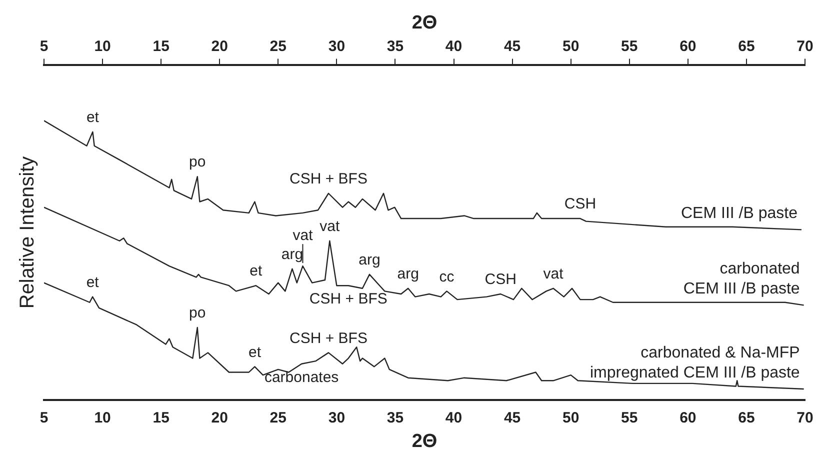  What do you see at coordinates (44, 417) in the screenshot?
I see `x-tick-label: 5` at bounding box center [44, 417].